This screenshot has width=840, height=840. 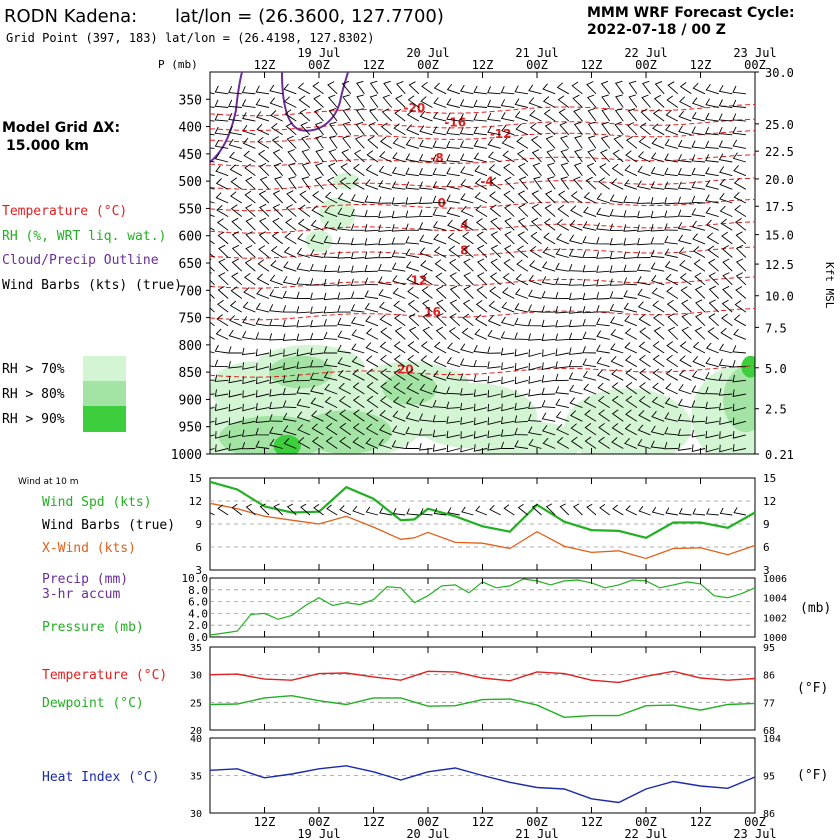 I want to click on day-label-bottom: 21 Jul, so click(x=536, y=833).